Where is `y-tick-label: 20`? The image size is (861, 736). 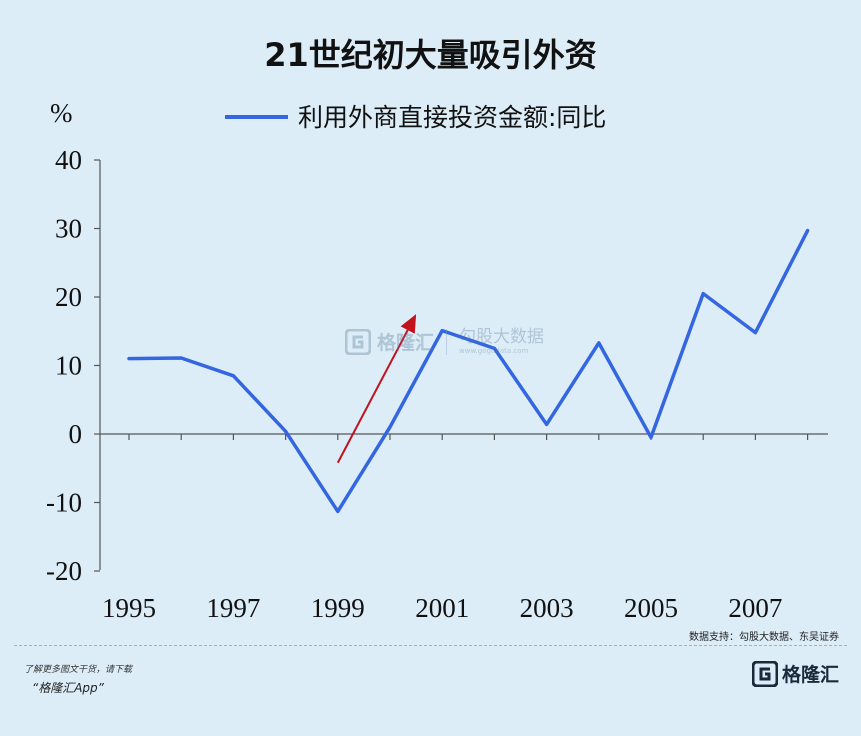 y-tick-label: 20 is located at coordinates (68, 297).